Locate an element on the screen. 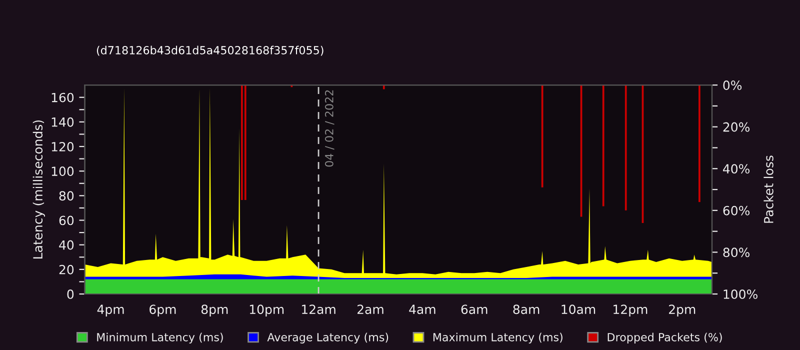  y-tick-label: 60 is located at coordinates (66, 221).